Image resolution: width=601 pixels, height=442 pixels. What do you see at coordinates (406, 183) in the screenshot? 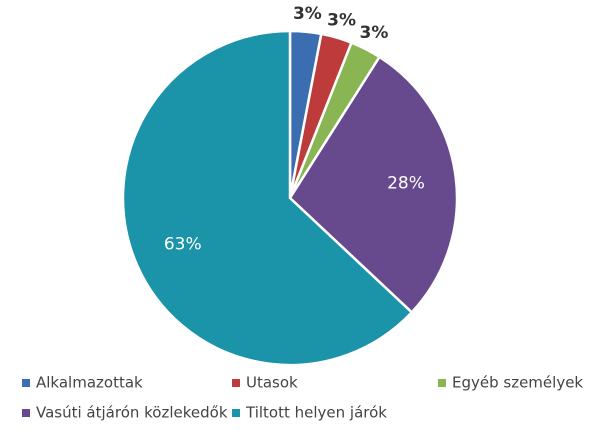
I see `data-label: 28%` at bounding box center [406, 183].